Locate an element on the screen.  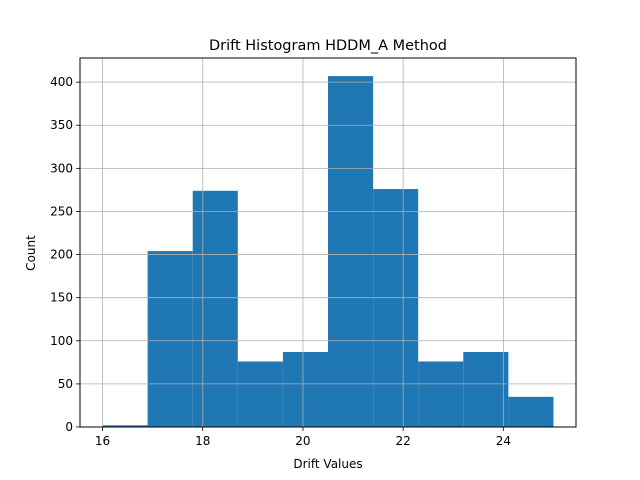
x-axis-label: Drift Values is located at coordinates (327, 464).